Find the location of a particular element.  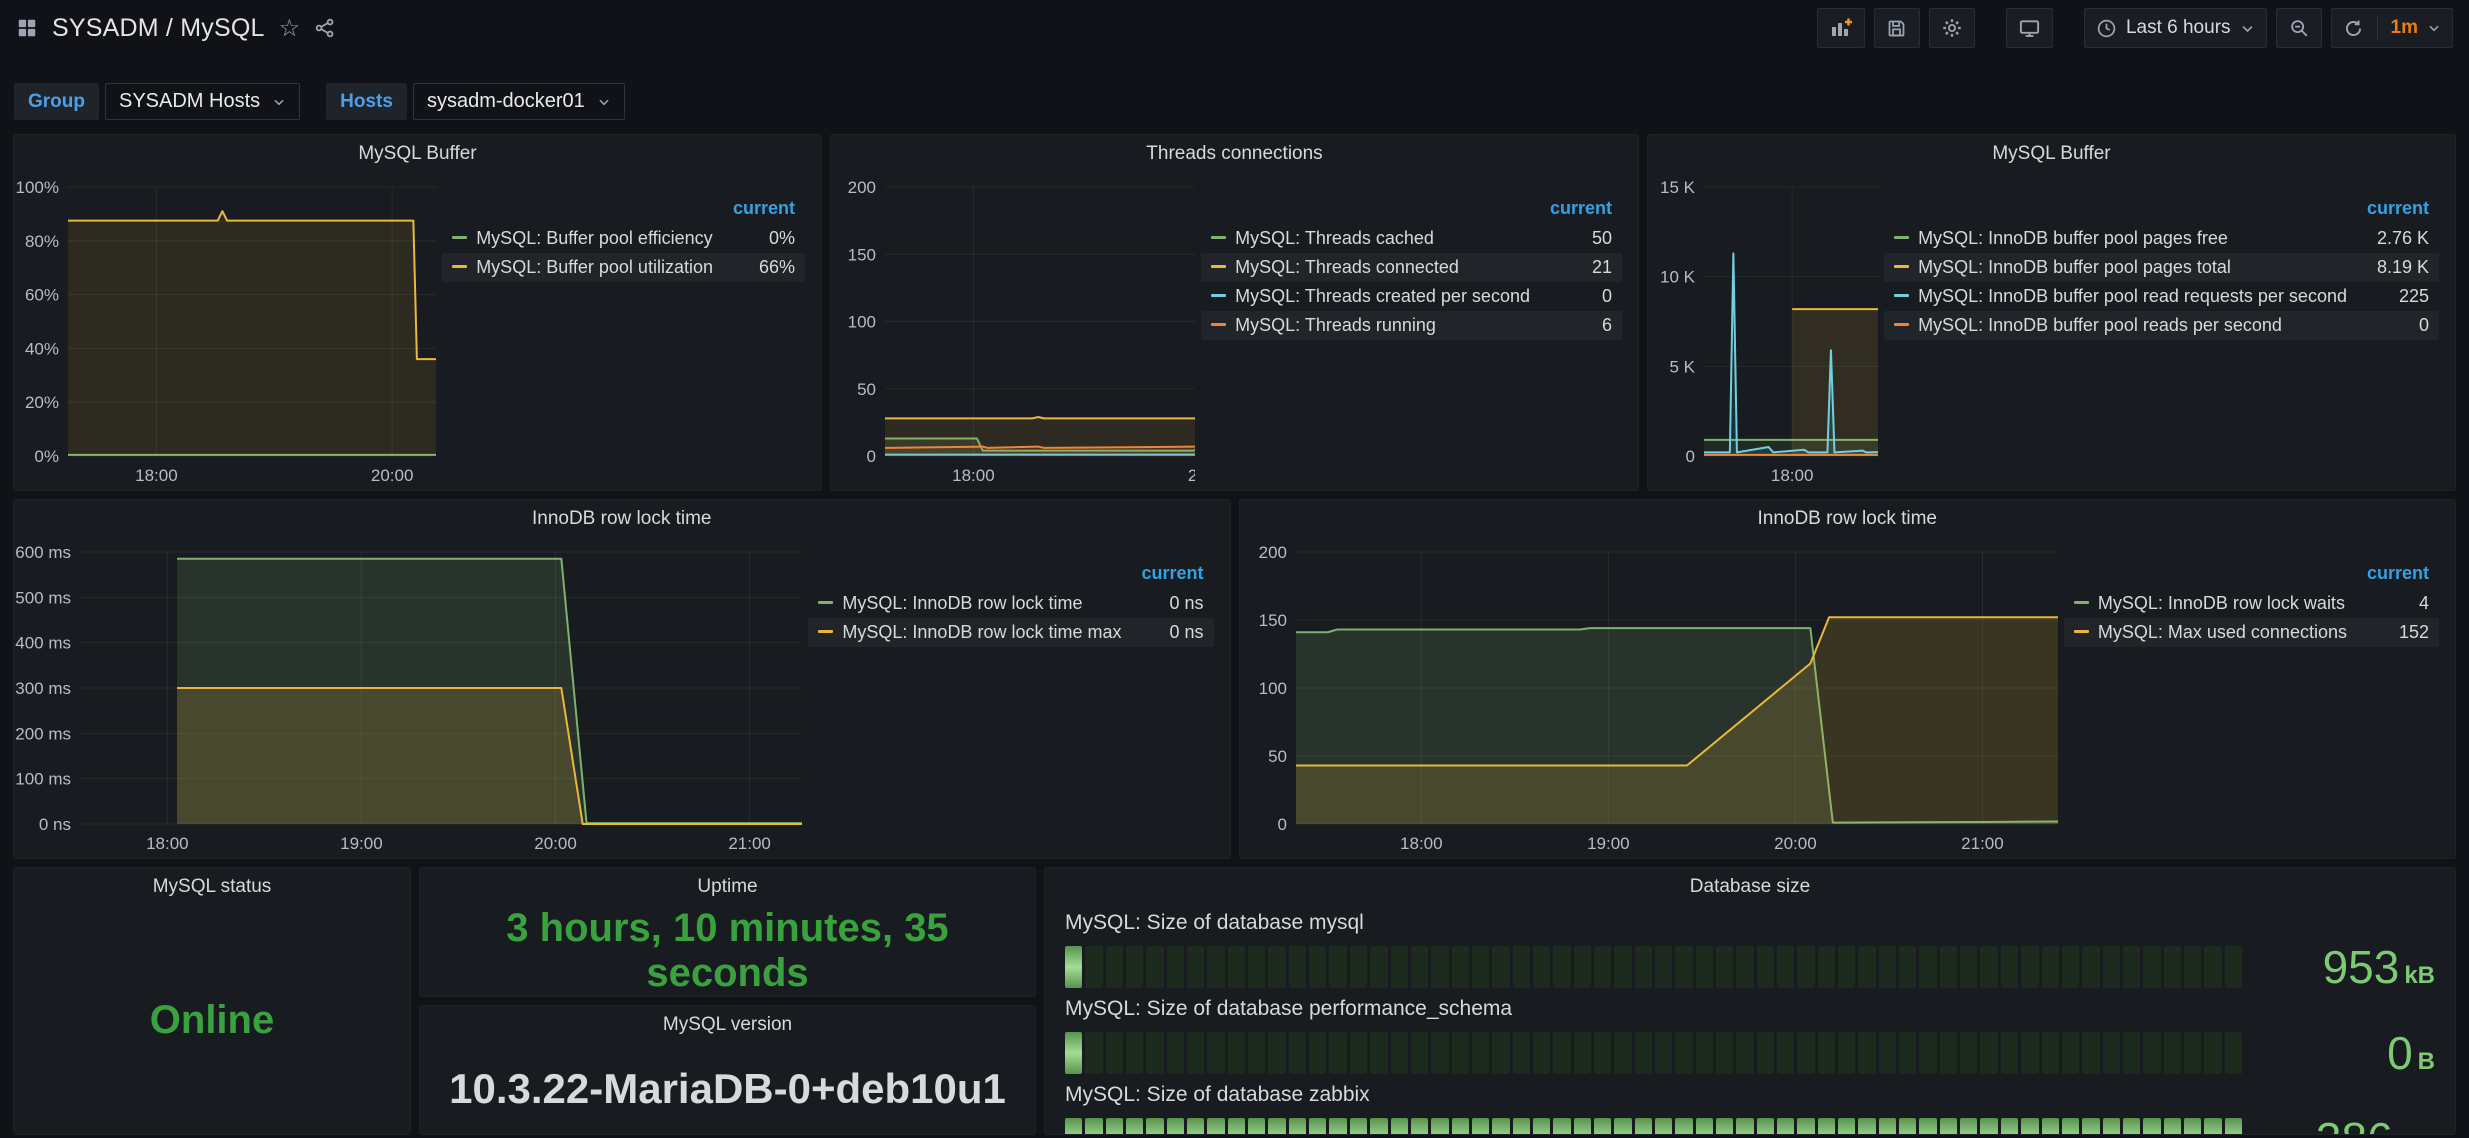

legend-item: MySQL: Buffer pool efficiency 0% is located at coordinates (623, 238).